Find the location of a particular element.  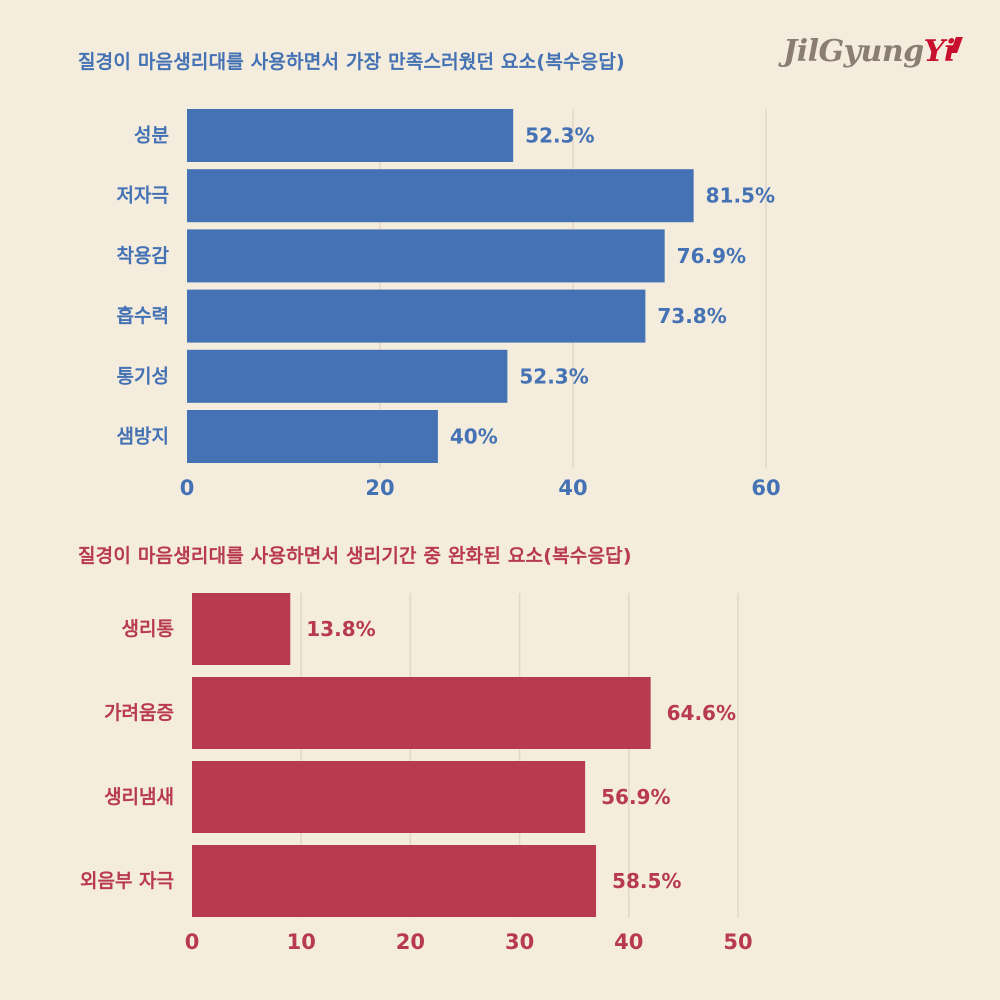

category-label: 외음부 자극 is located at coordinates (127, 881).